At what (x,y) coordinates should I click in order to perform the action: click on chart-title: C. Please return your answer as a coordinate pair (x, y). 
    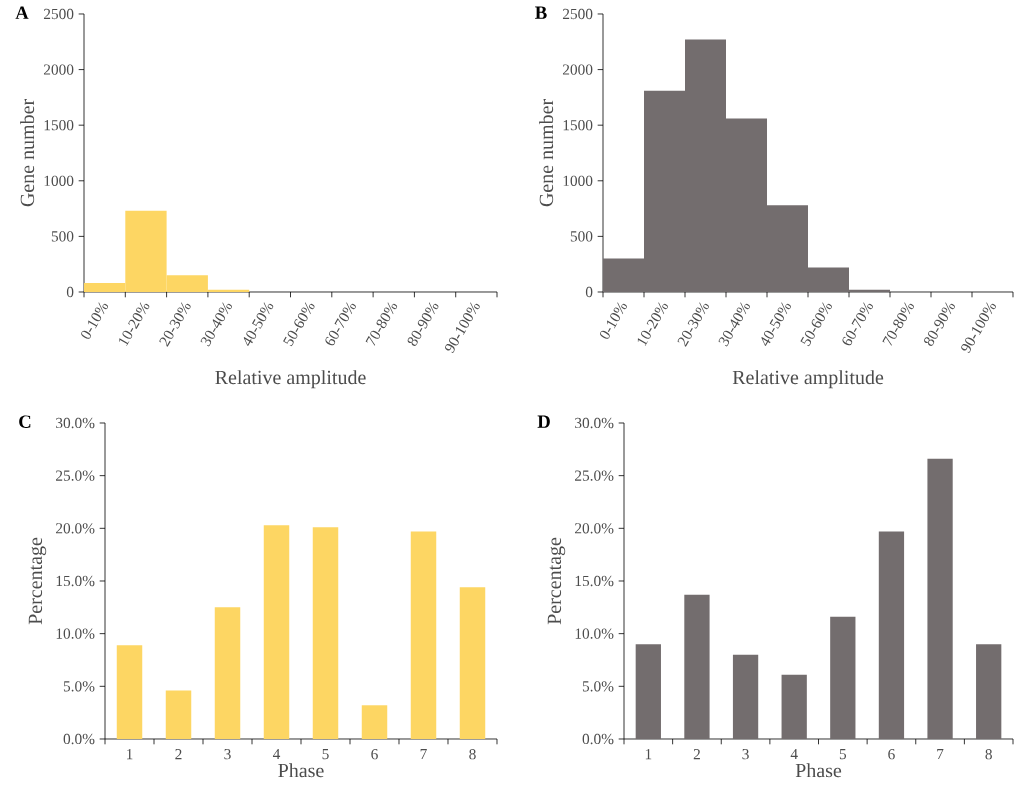
    Looking at the image, I should click on (25, 421).